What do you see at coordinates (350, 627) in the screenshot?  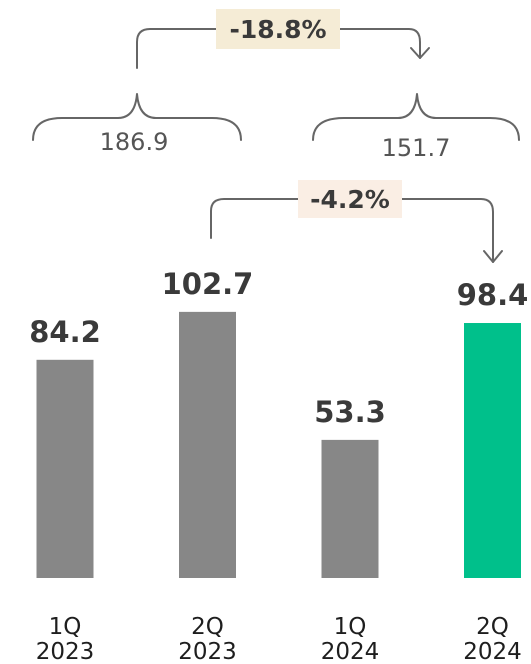 I see `tick-quarter-1q-2024: 1Q` at bounding box center [350, 627].